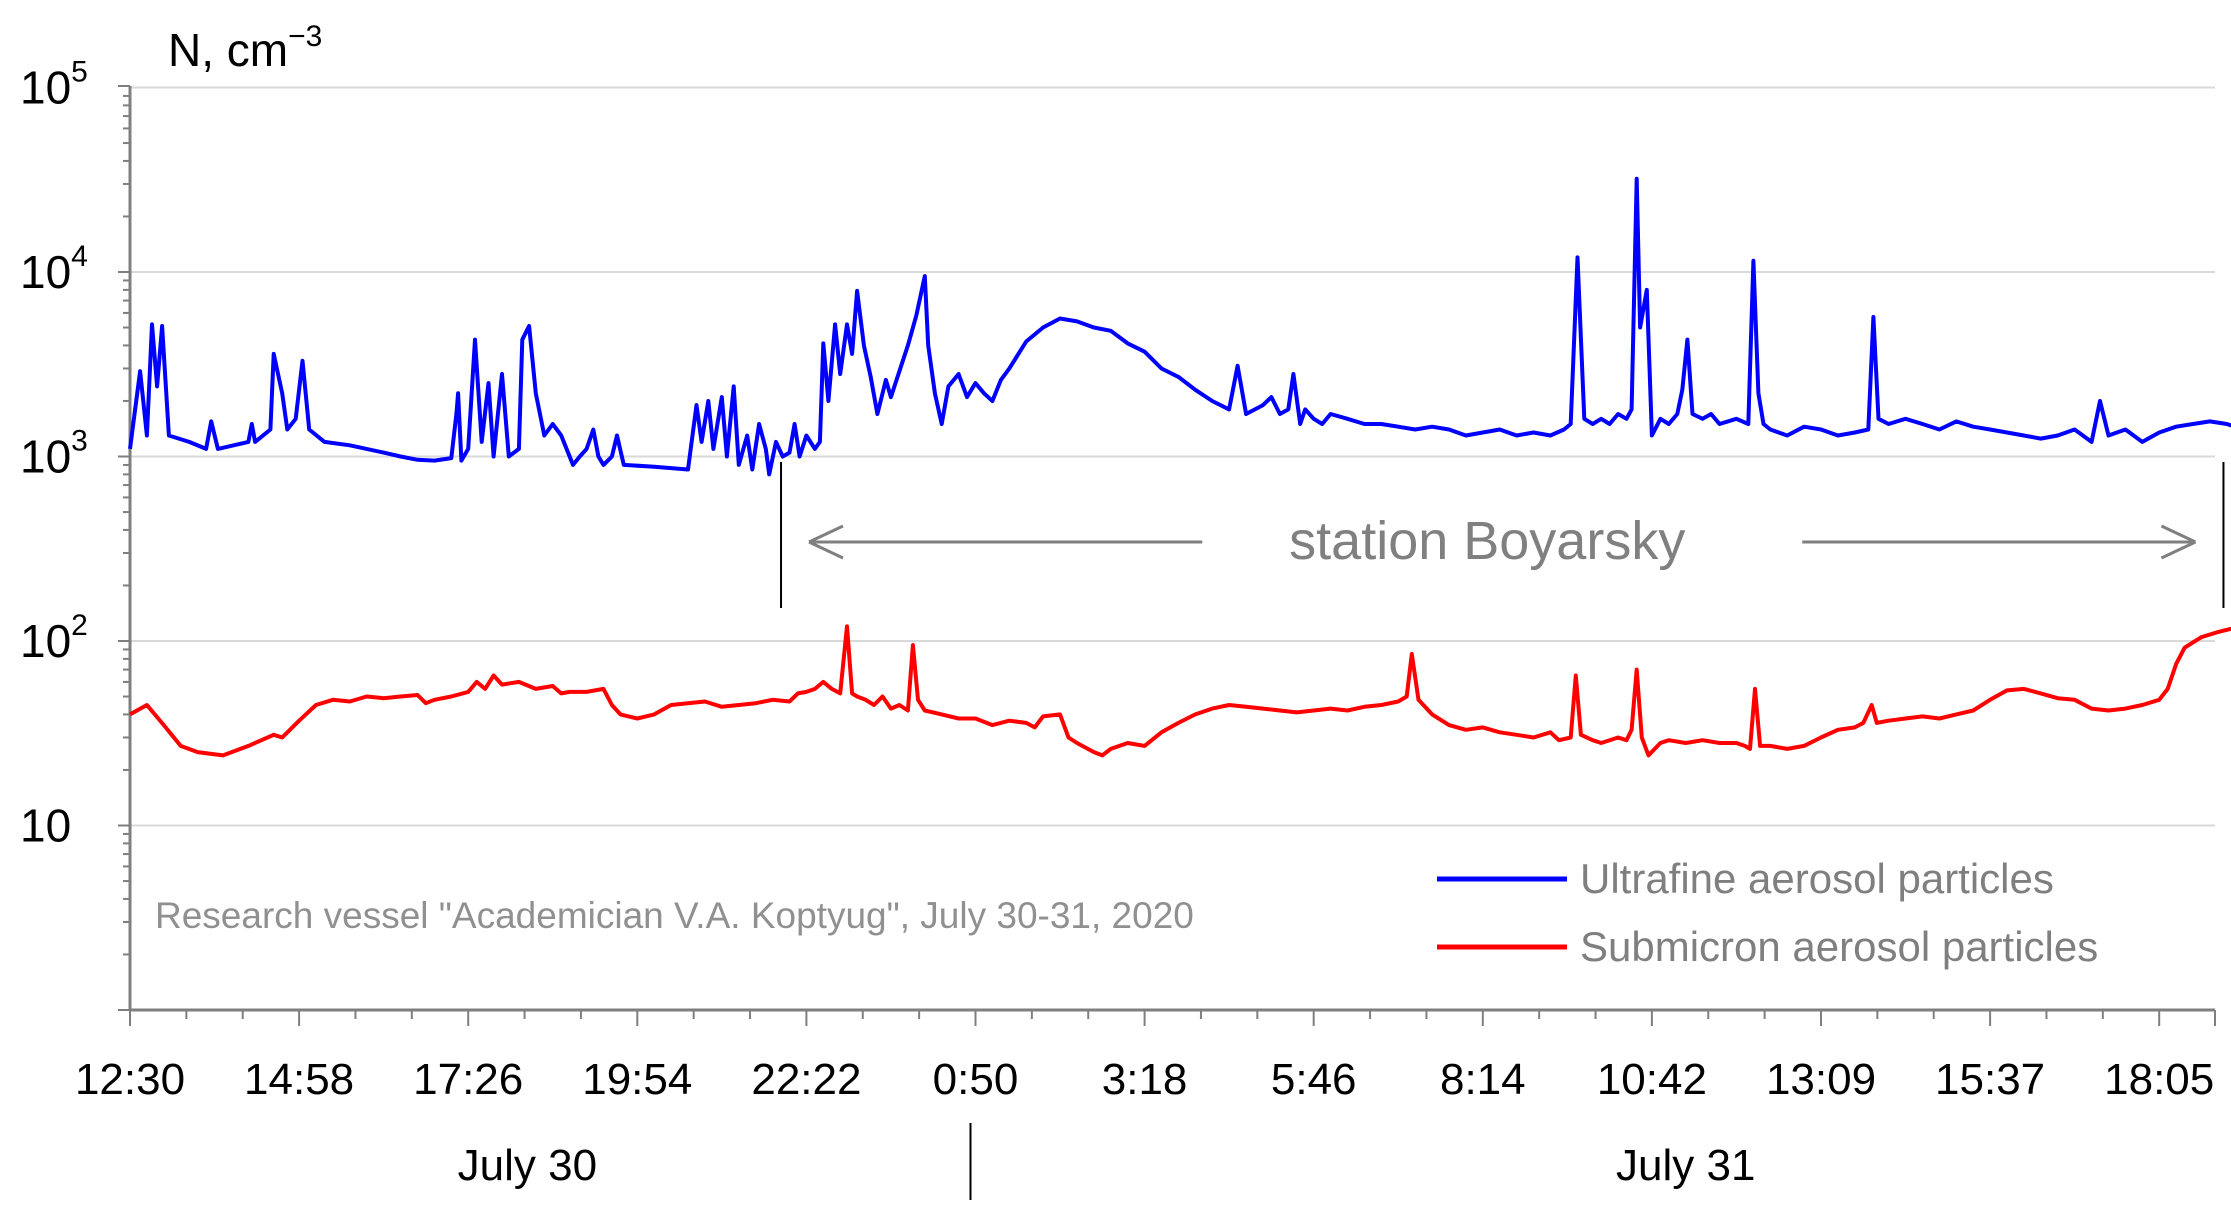  Describe the element at coordinates (1685, 1165) in the screenshot. I see `date-label: July 31` at that location.